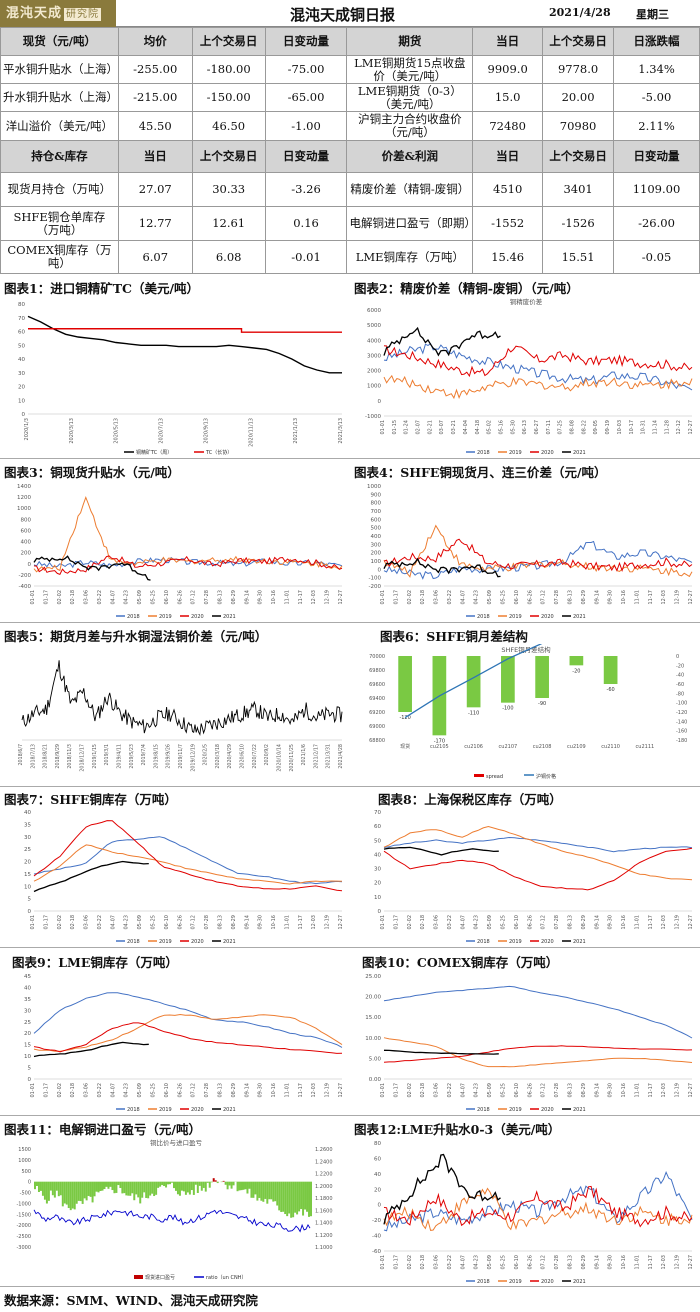  What do you see at coordinates (24, 498) in the screenshot?
I see `y-tick-label: 1200` at bounding box center [24, 498].